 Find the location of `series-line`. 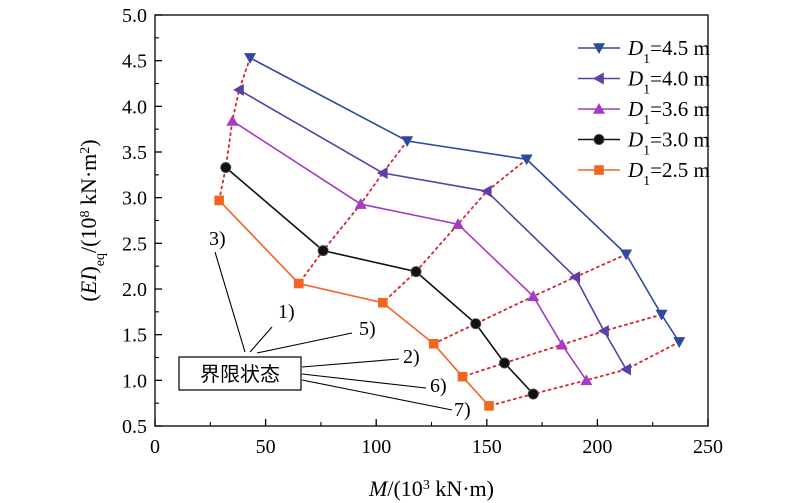

series-line is located at coordinates (354, 303).